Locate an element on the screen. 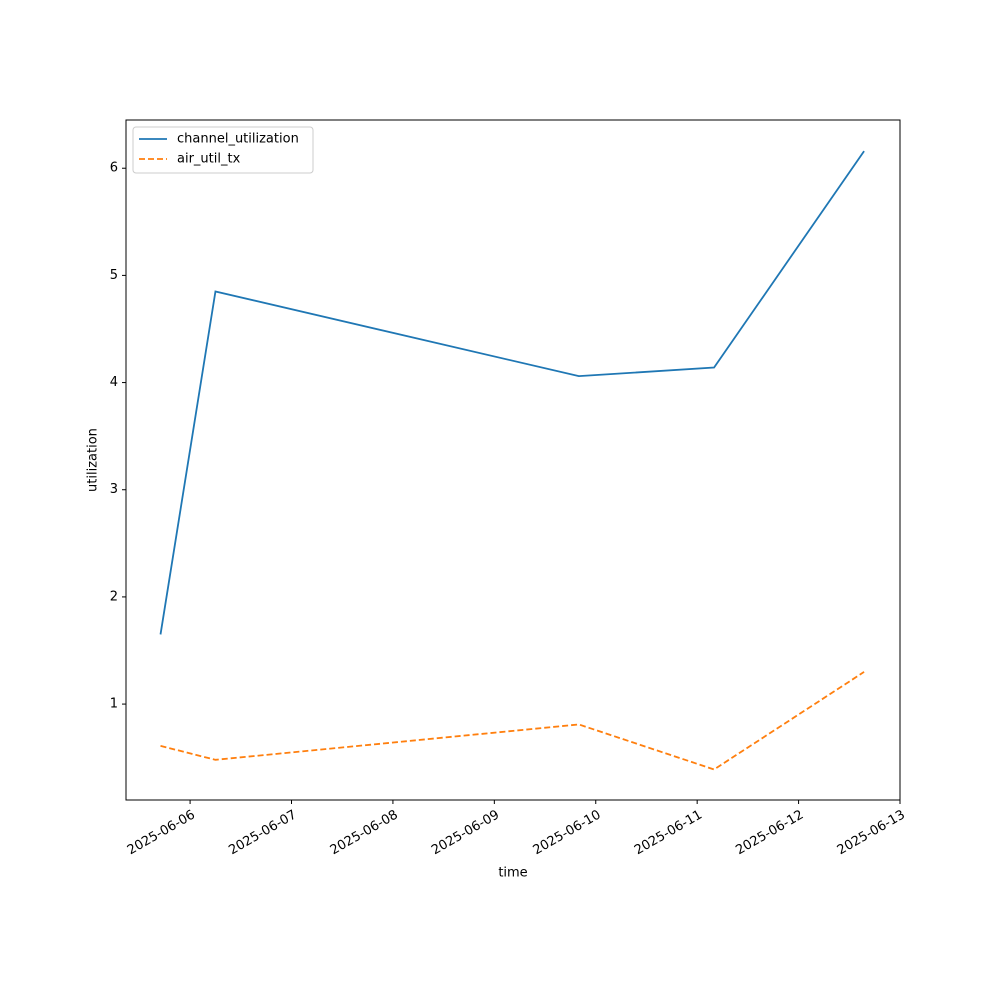  y-tick-label: 6 is located at coordinates (114, 168).